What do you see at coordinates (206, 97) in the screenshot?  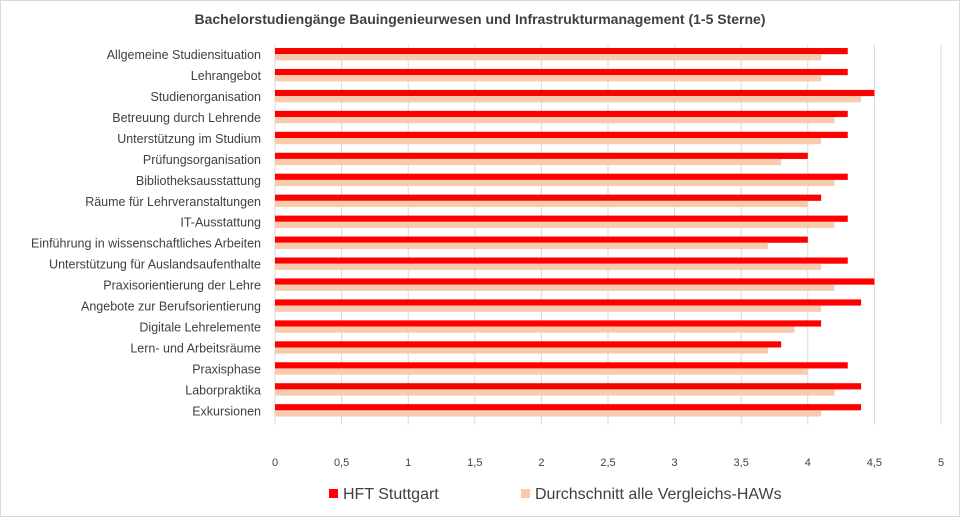 I see `category-label: Studienorganisation` at bounding box center [206, 97].